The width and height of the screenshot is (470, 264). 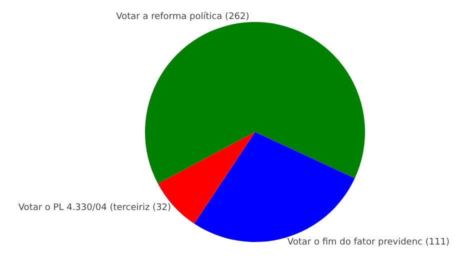 What do you see at coordinates (368, 242) in the screenshot?
I see `slice-label: Votar o fim do fator previdenc (111)` at bounding box center [368, 242].